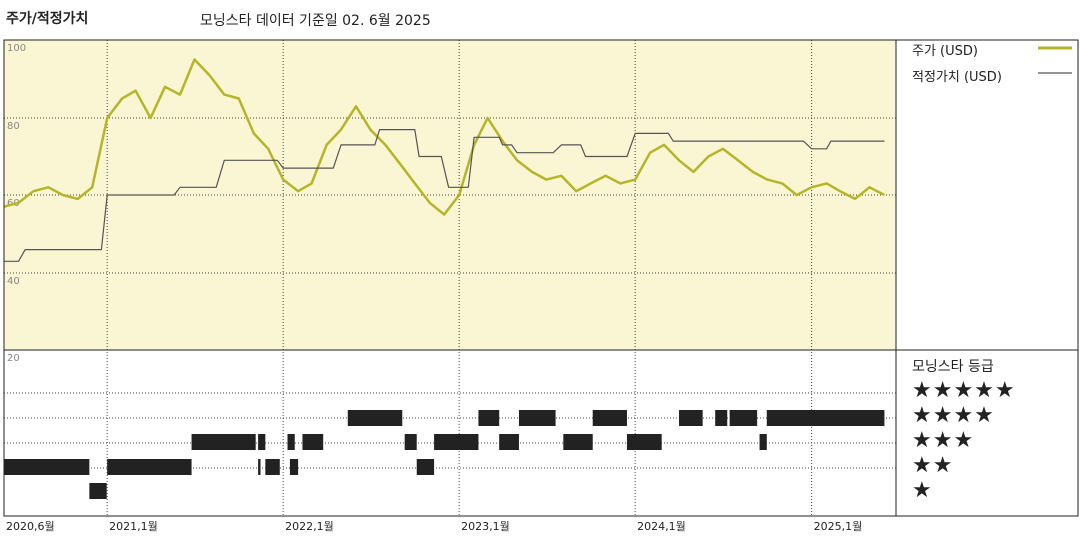 Image resolution: width=1080 pixels, height=540 pixels. What do you see at coordinates (661, 526) in the screenshot?
I see `x-tick-label: 2024,1월` at bounding box center [661, 526].